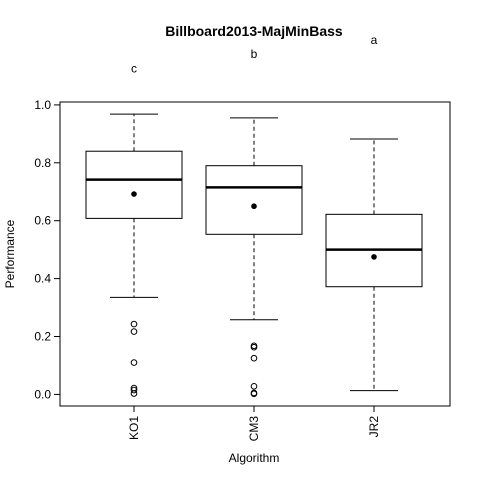 The width and height of the screenshot is (480, 480). I want to click on chart-title: Billboard2013-MajMinBass, so click(254, 31).